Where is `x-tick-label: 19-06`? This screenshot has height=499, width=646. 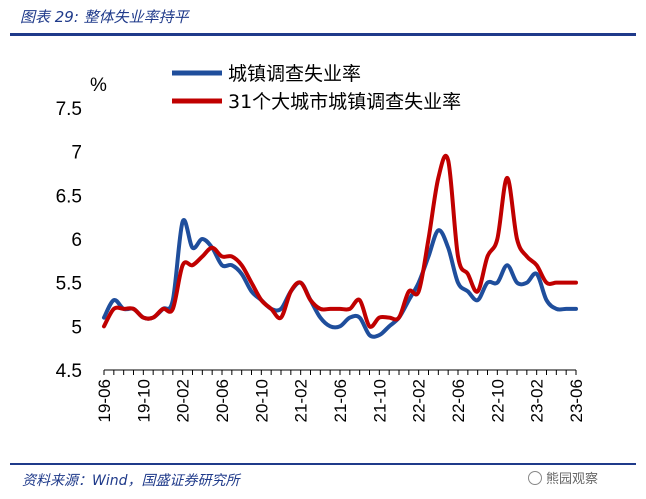
x-tick-label: 19-06 is located at coordinates (104, 400).